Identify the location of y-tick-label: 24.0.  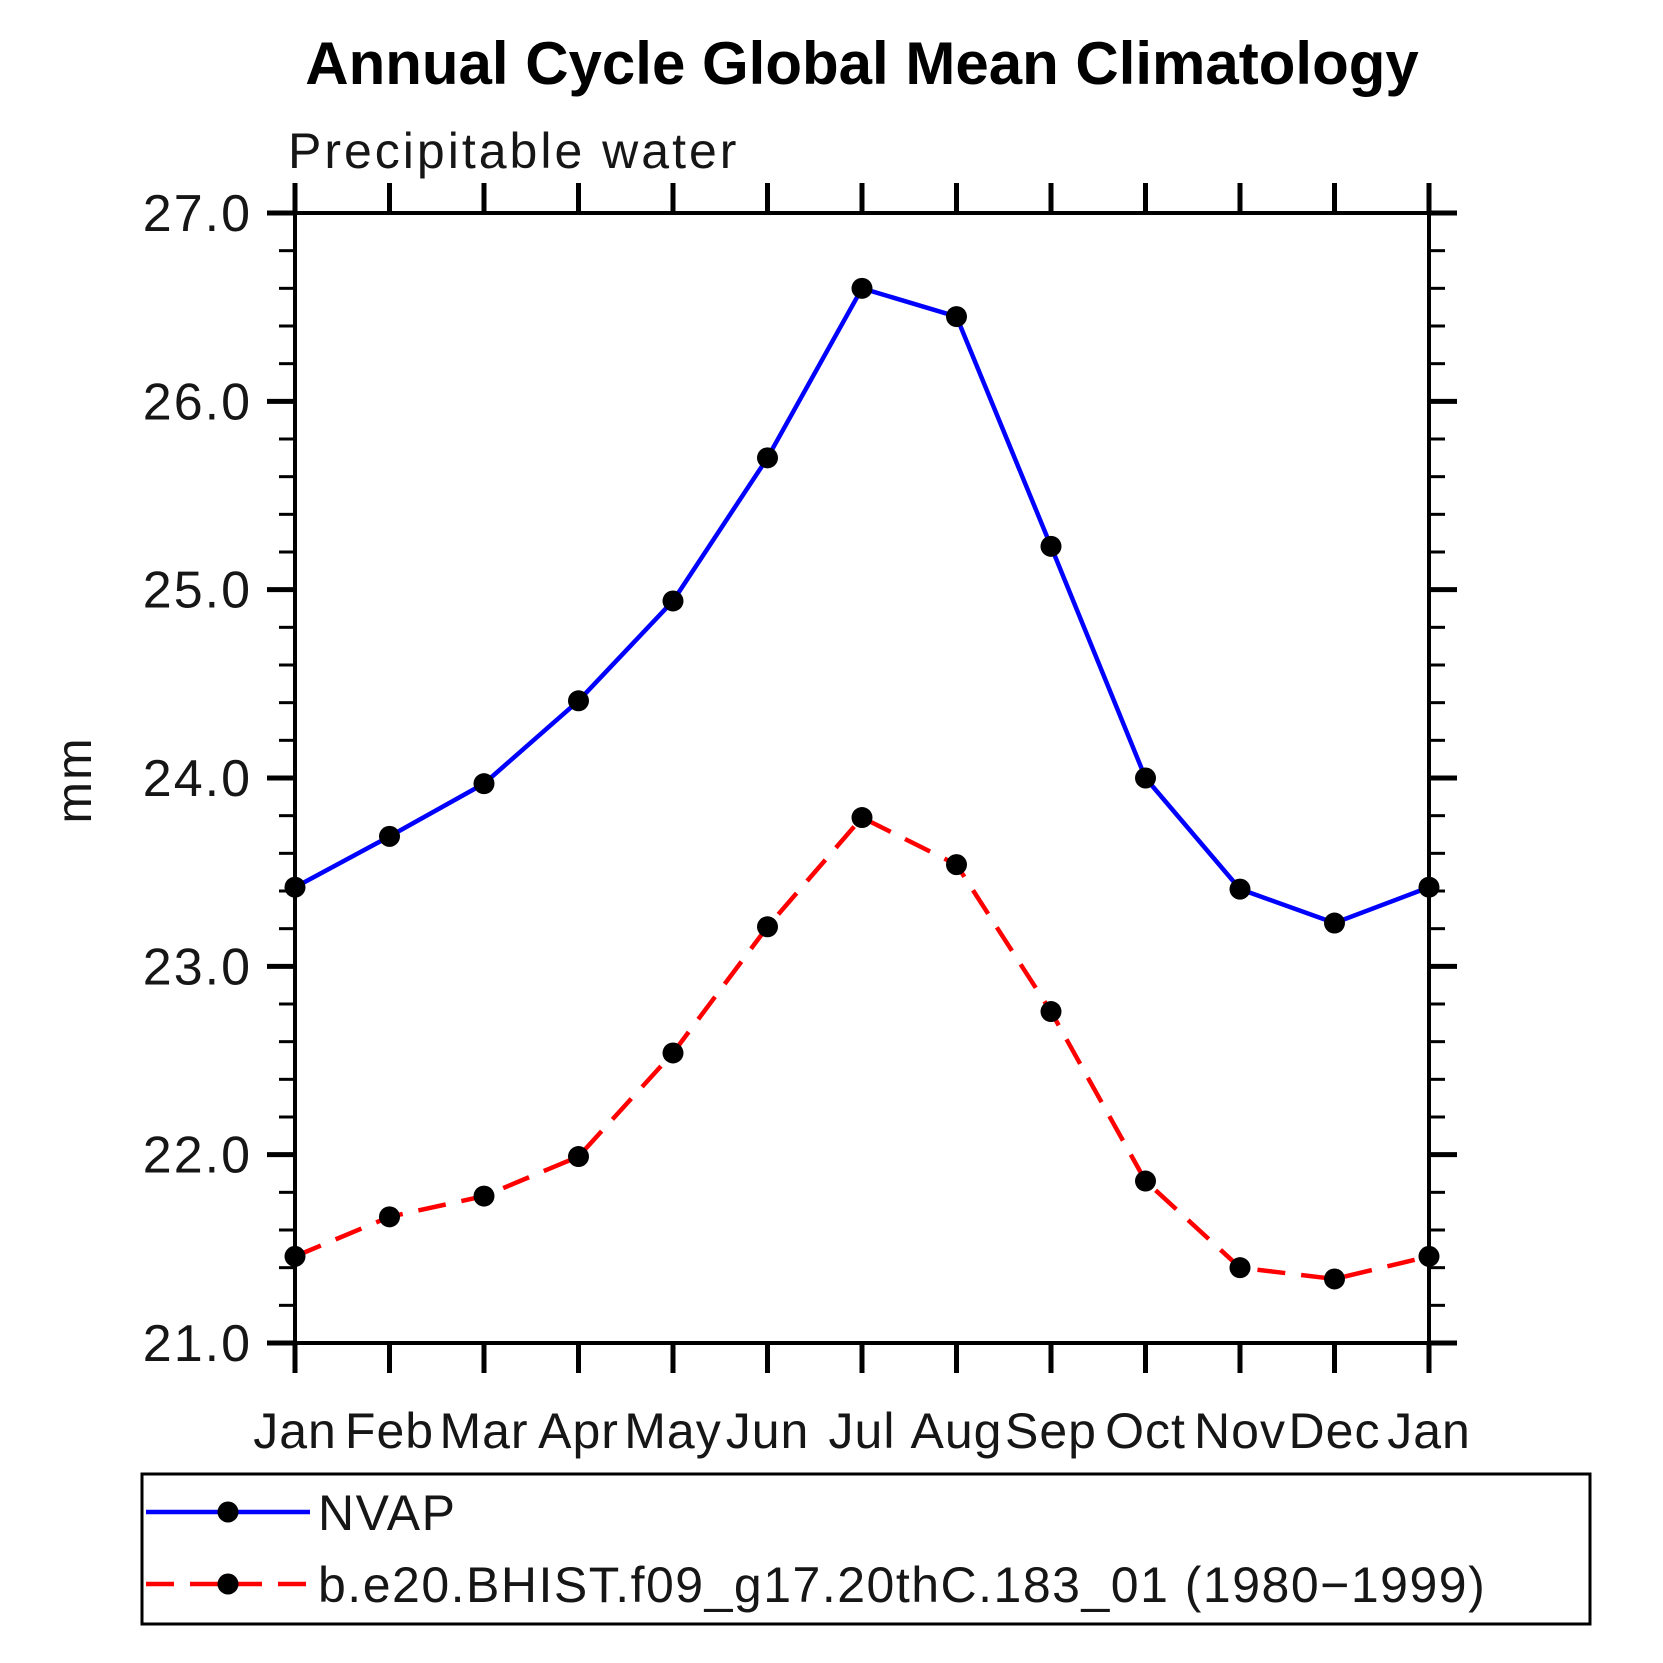
(197, 779).